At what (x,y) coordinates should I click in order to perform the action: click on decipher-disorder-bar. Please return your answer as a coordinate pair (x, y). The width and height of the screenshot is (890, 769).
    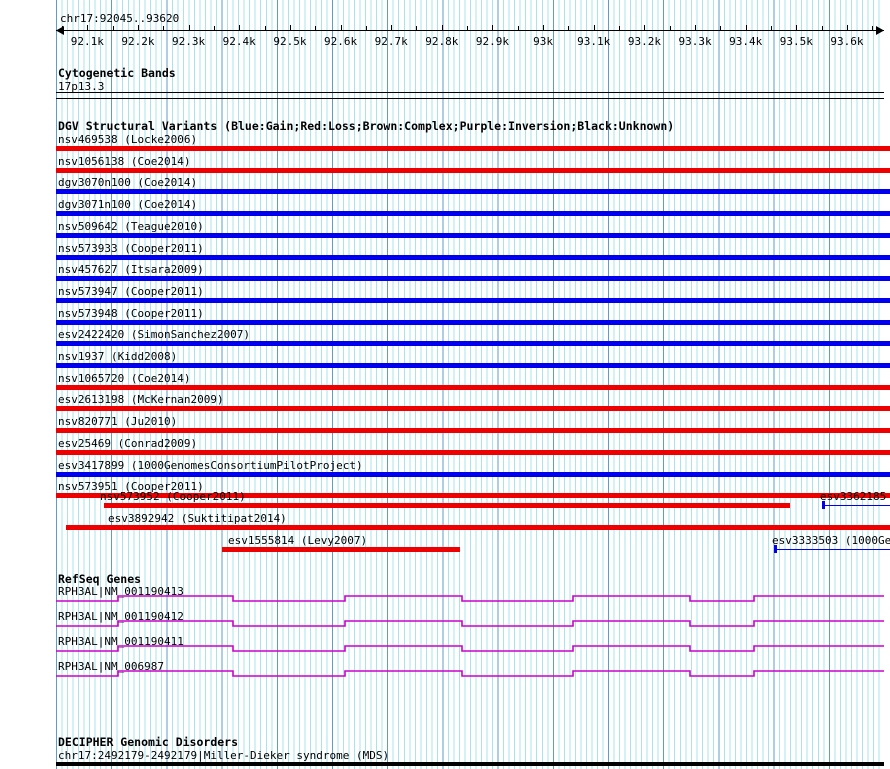
    Looking at the image, I should click on (470, 764).